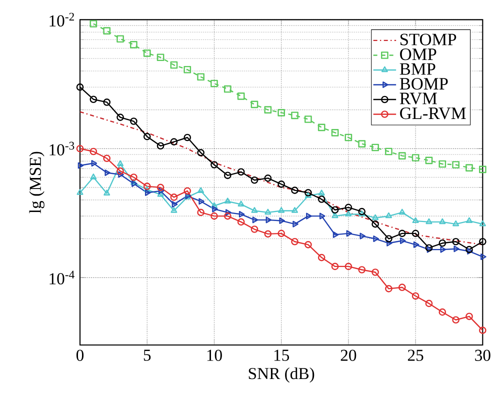 This screenshot has height=401, width=503. What do you see at coordinates (62, 19) in the screenshot?
I see `y-tick-label: 10$^{-2}$` at bounding box center [62, 19].